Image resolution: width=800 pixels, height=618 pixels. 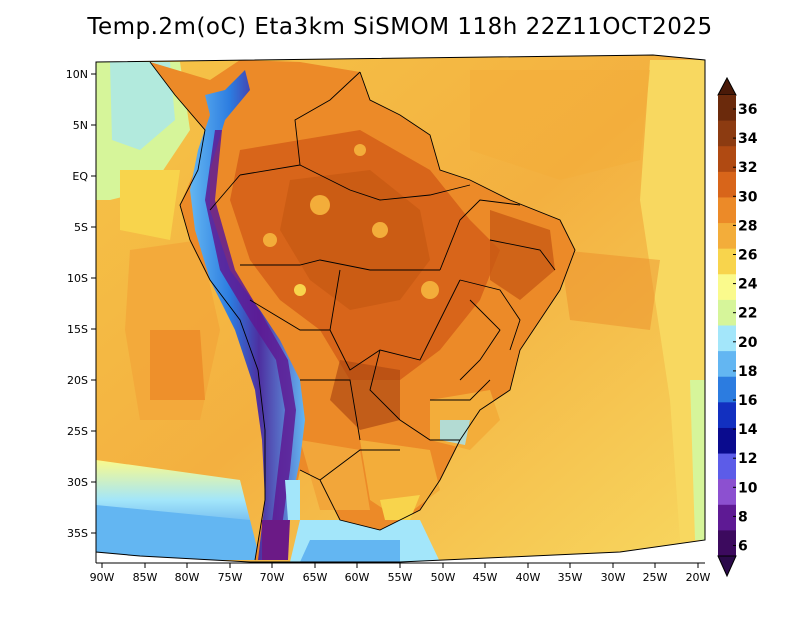 I want to click on lon-label: 65W, so click(x=315, y=577).